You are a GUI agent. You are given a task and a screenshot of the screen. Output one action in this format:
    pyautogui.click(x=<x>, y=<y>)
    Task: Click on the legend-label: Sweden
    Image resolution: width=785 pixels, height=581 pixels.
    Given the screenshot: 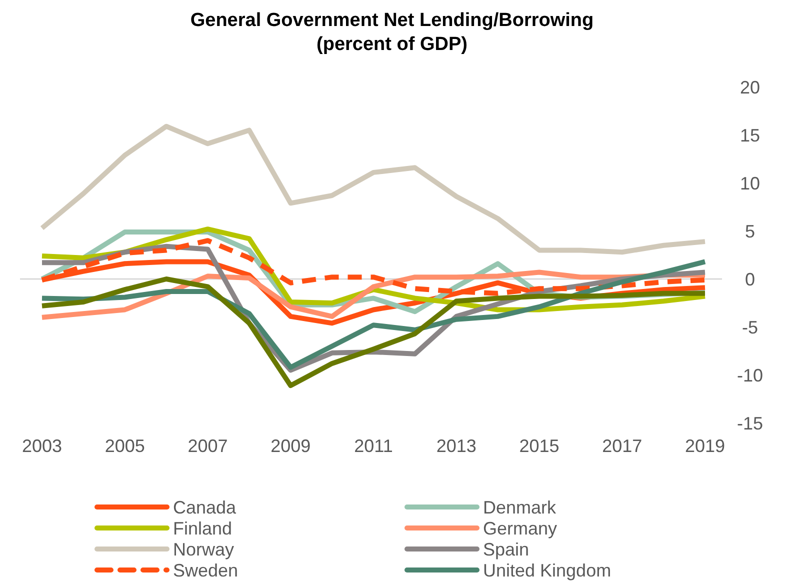 What is the action you would take?
    pyautogui.click(x=205, y=570)
    